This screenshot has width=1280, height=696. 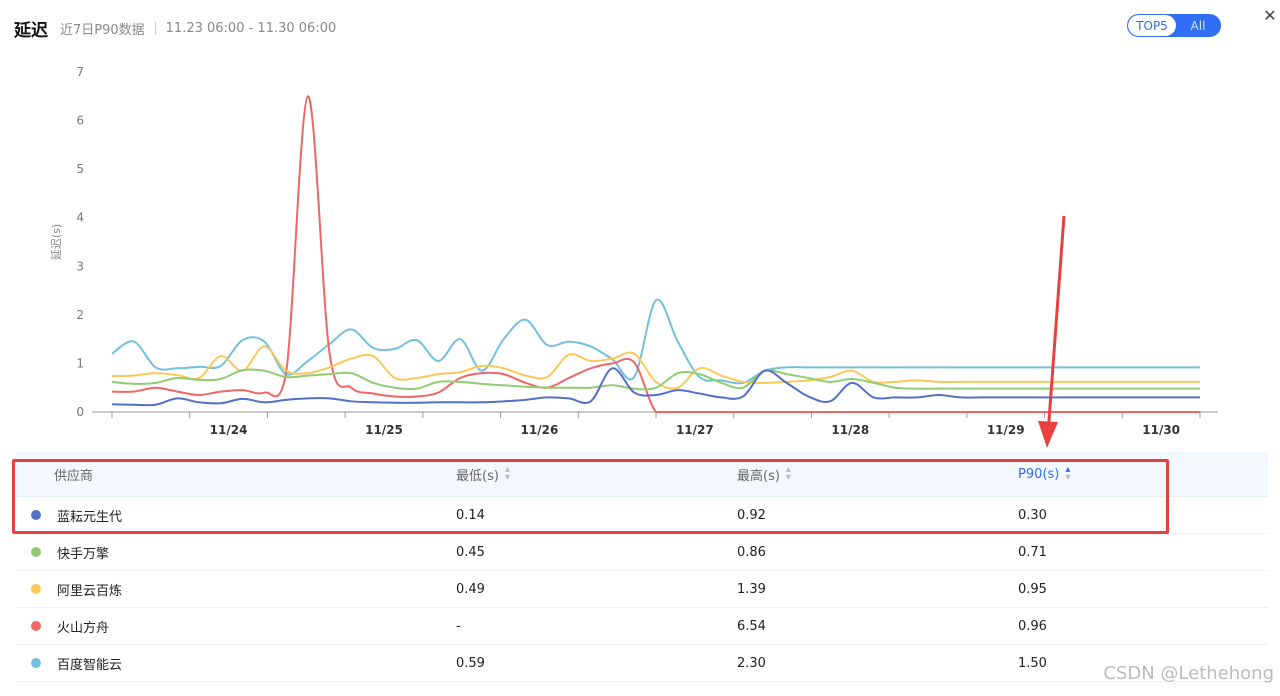 What do you see at coordinates (80, 169) in the screenshot?
I see `y-tick-label: 5` at bounding box center [80, 169].